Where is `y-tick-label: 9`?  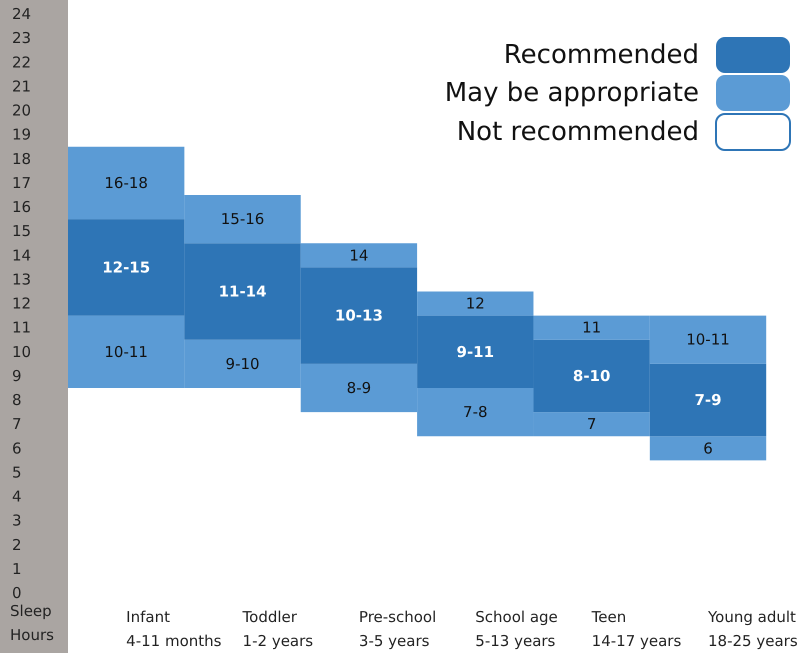 y-tick-label: 9 is located at coordinates (17, 375).